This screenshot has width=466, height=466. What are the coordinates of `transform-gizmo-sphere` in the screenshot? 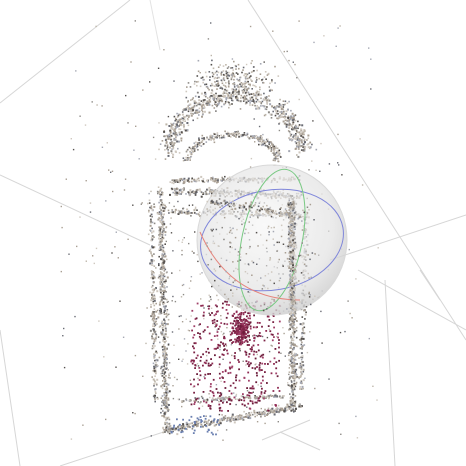 It's located at (272, 240).